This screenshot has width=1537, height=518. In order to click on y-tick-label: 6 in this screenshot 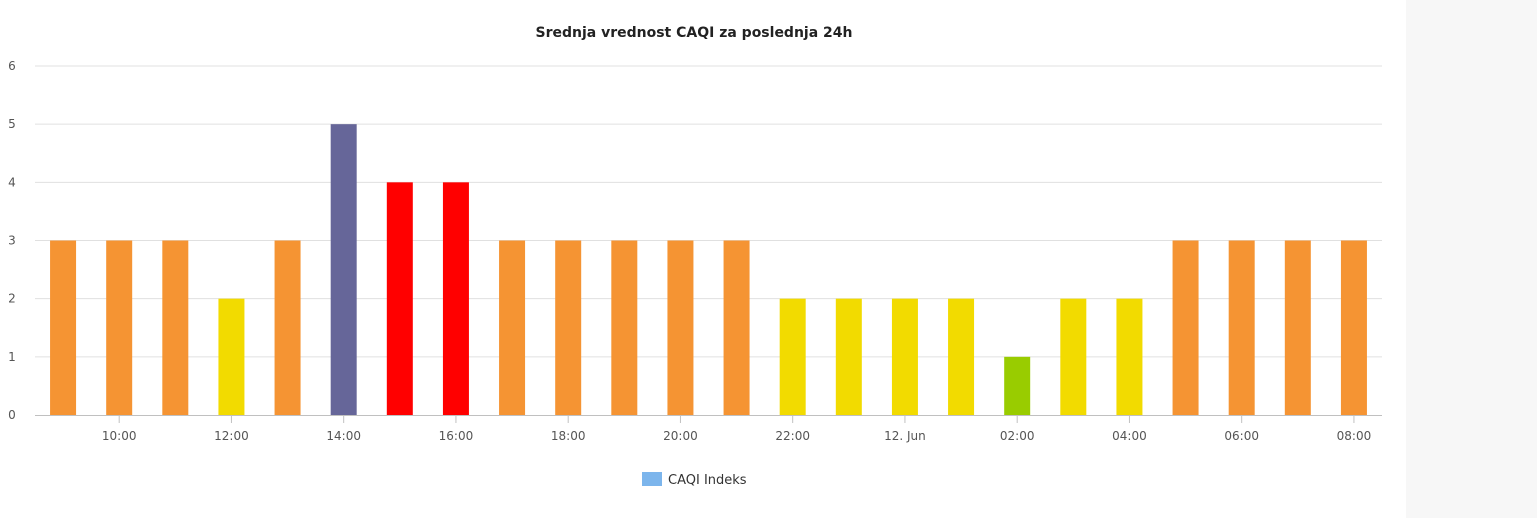, I will do `click(12, 66)`.